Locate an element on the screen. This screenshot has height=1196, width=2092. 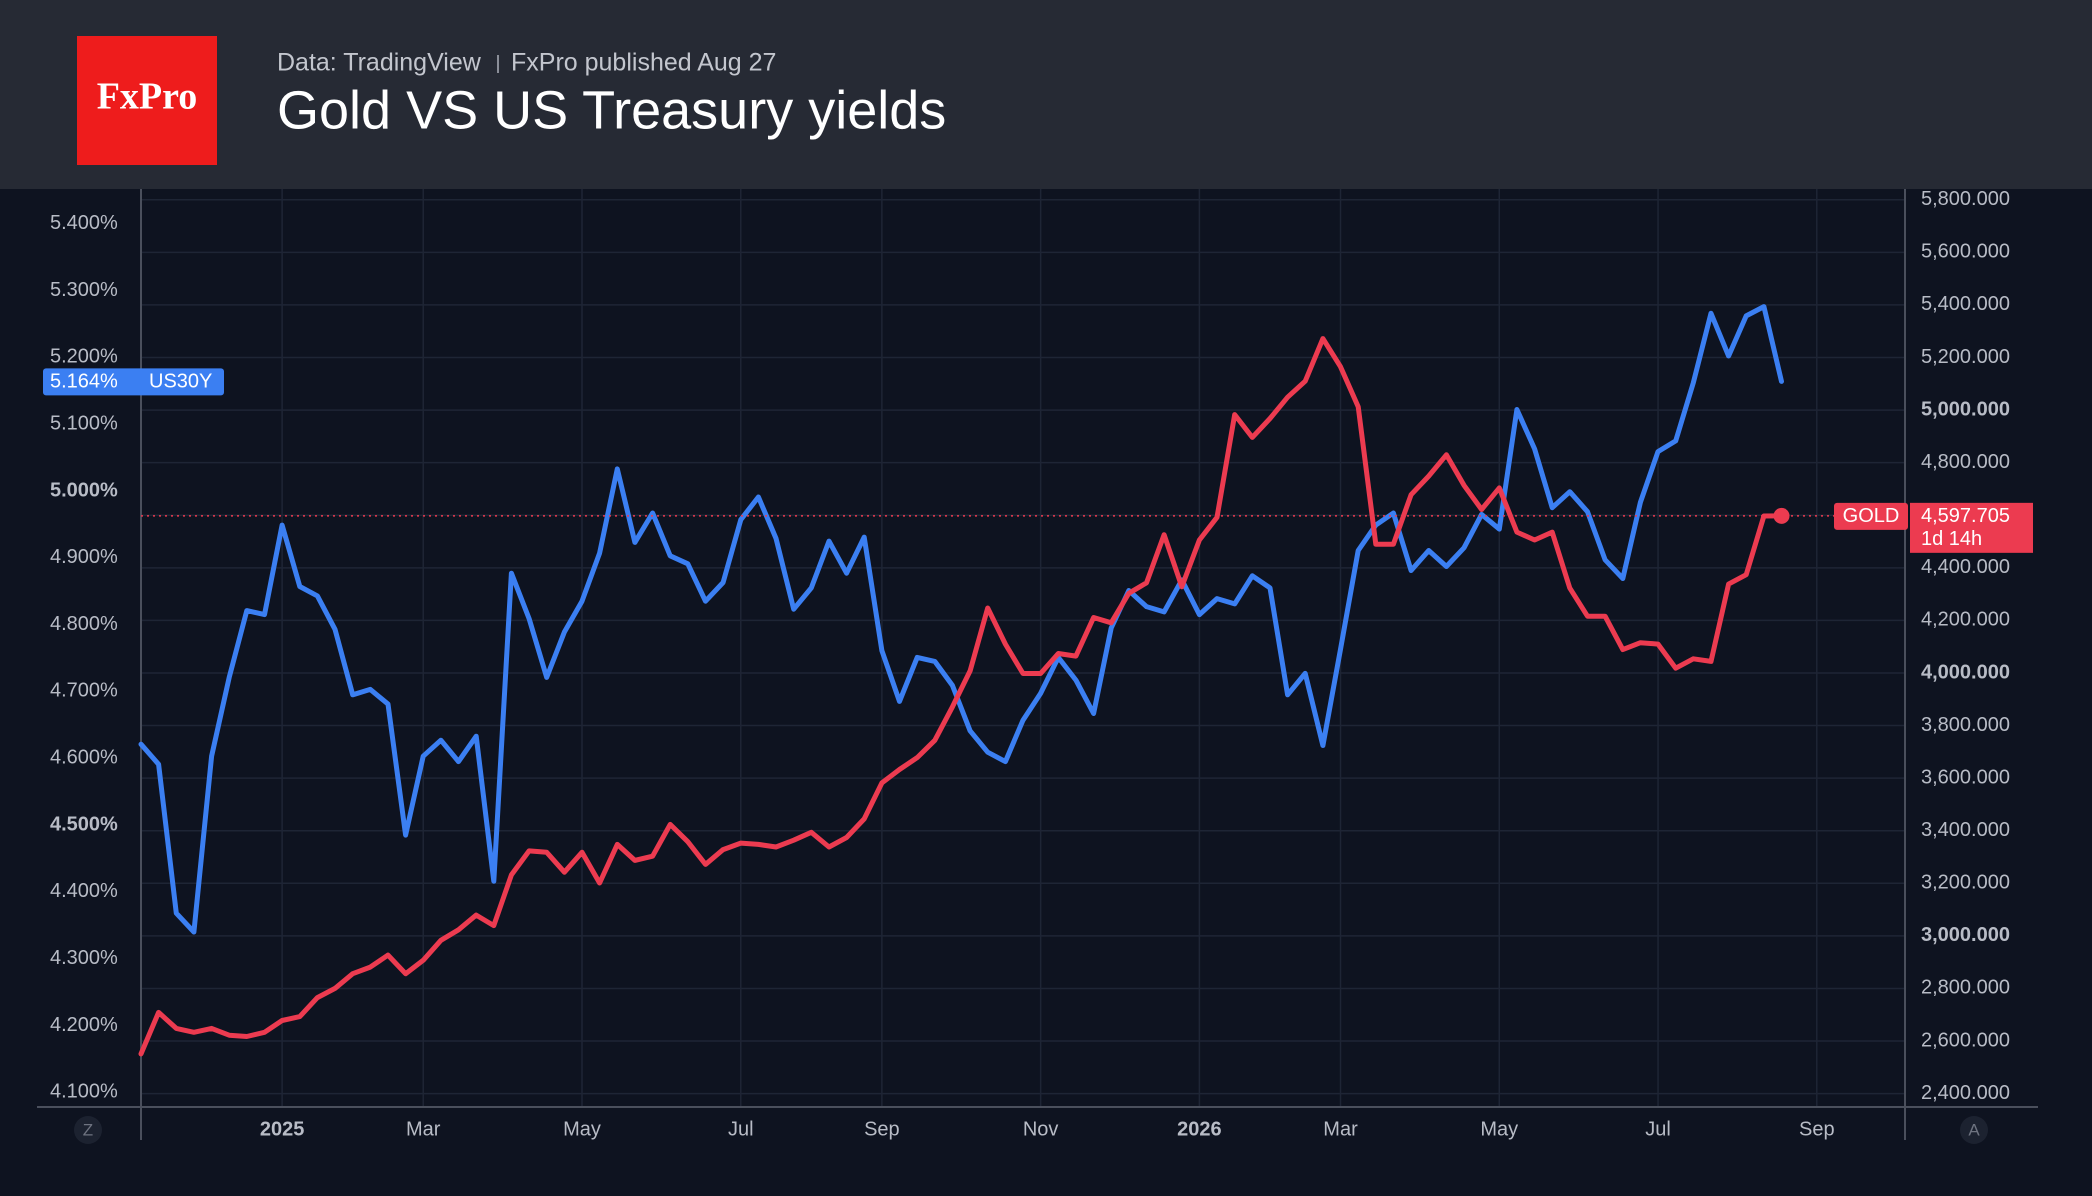
control-label: A is located at coordinates (1974, 1129).